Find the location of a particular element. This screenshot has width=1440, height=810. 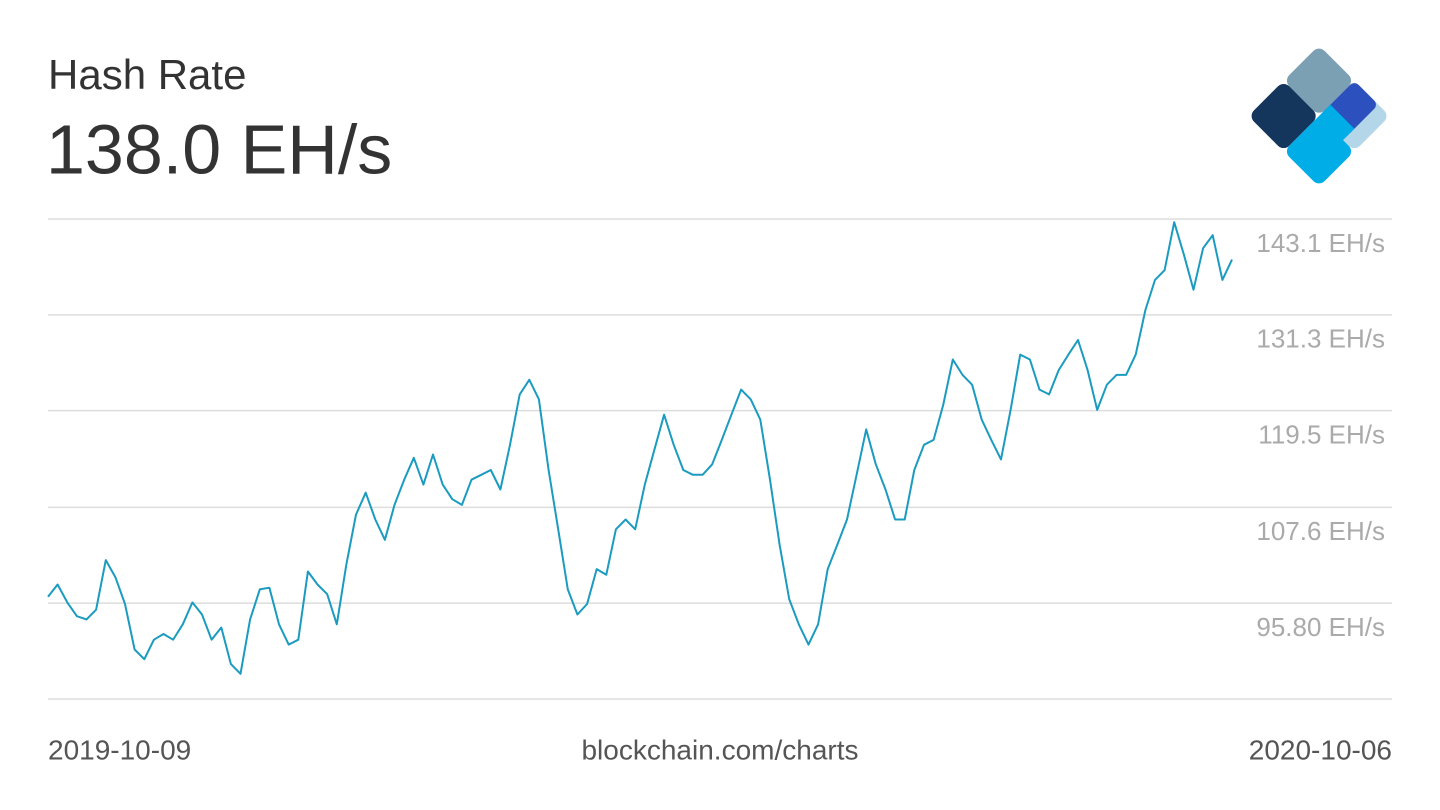

source: blockchain.com/charts is located at coordinates (719, 749).